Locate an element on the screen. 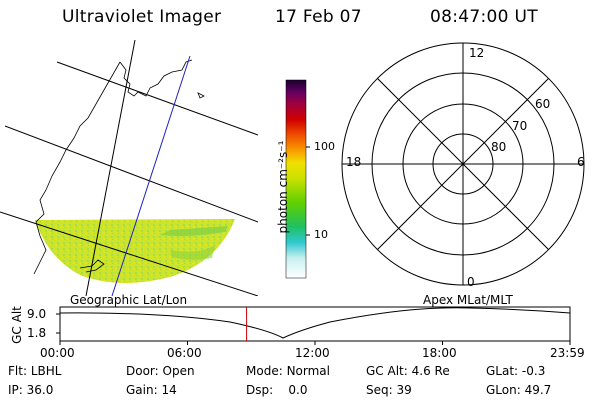 The height and width of the screenshot is (400, 600). colorbar-unit-label: photon cm⁻²s⁻¹ is located at coordinates (283, 187).